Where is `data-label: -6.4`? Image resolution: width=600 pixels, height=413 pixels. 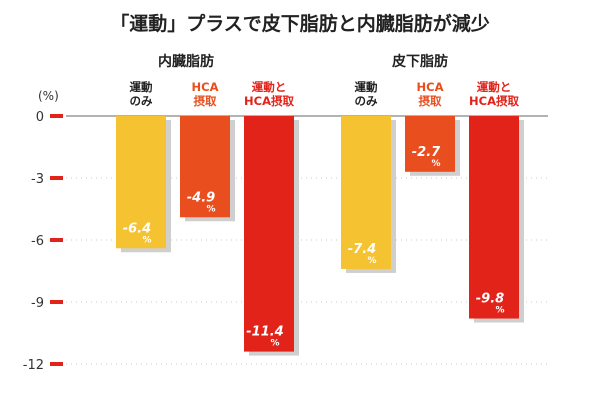 data-label: -6.4 is located at coordinates (137, 228).